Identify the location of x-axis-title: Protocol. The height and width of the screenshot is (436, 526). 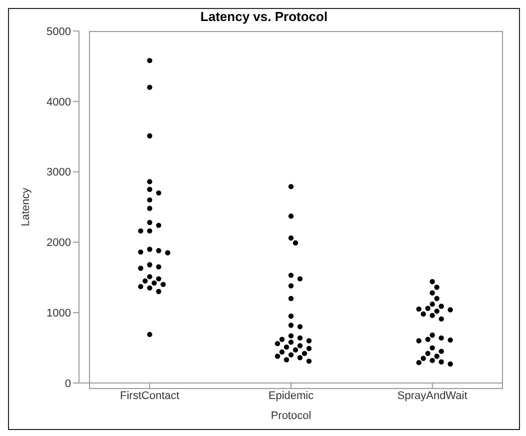
(291, 416).